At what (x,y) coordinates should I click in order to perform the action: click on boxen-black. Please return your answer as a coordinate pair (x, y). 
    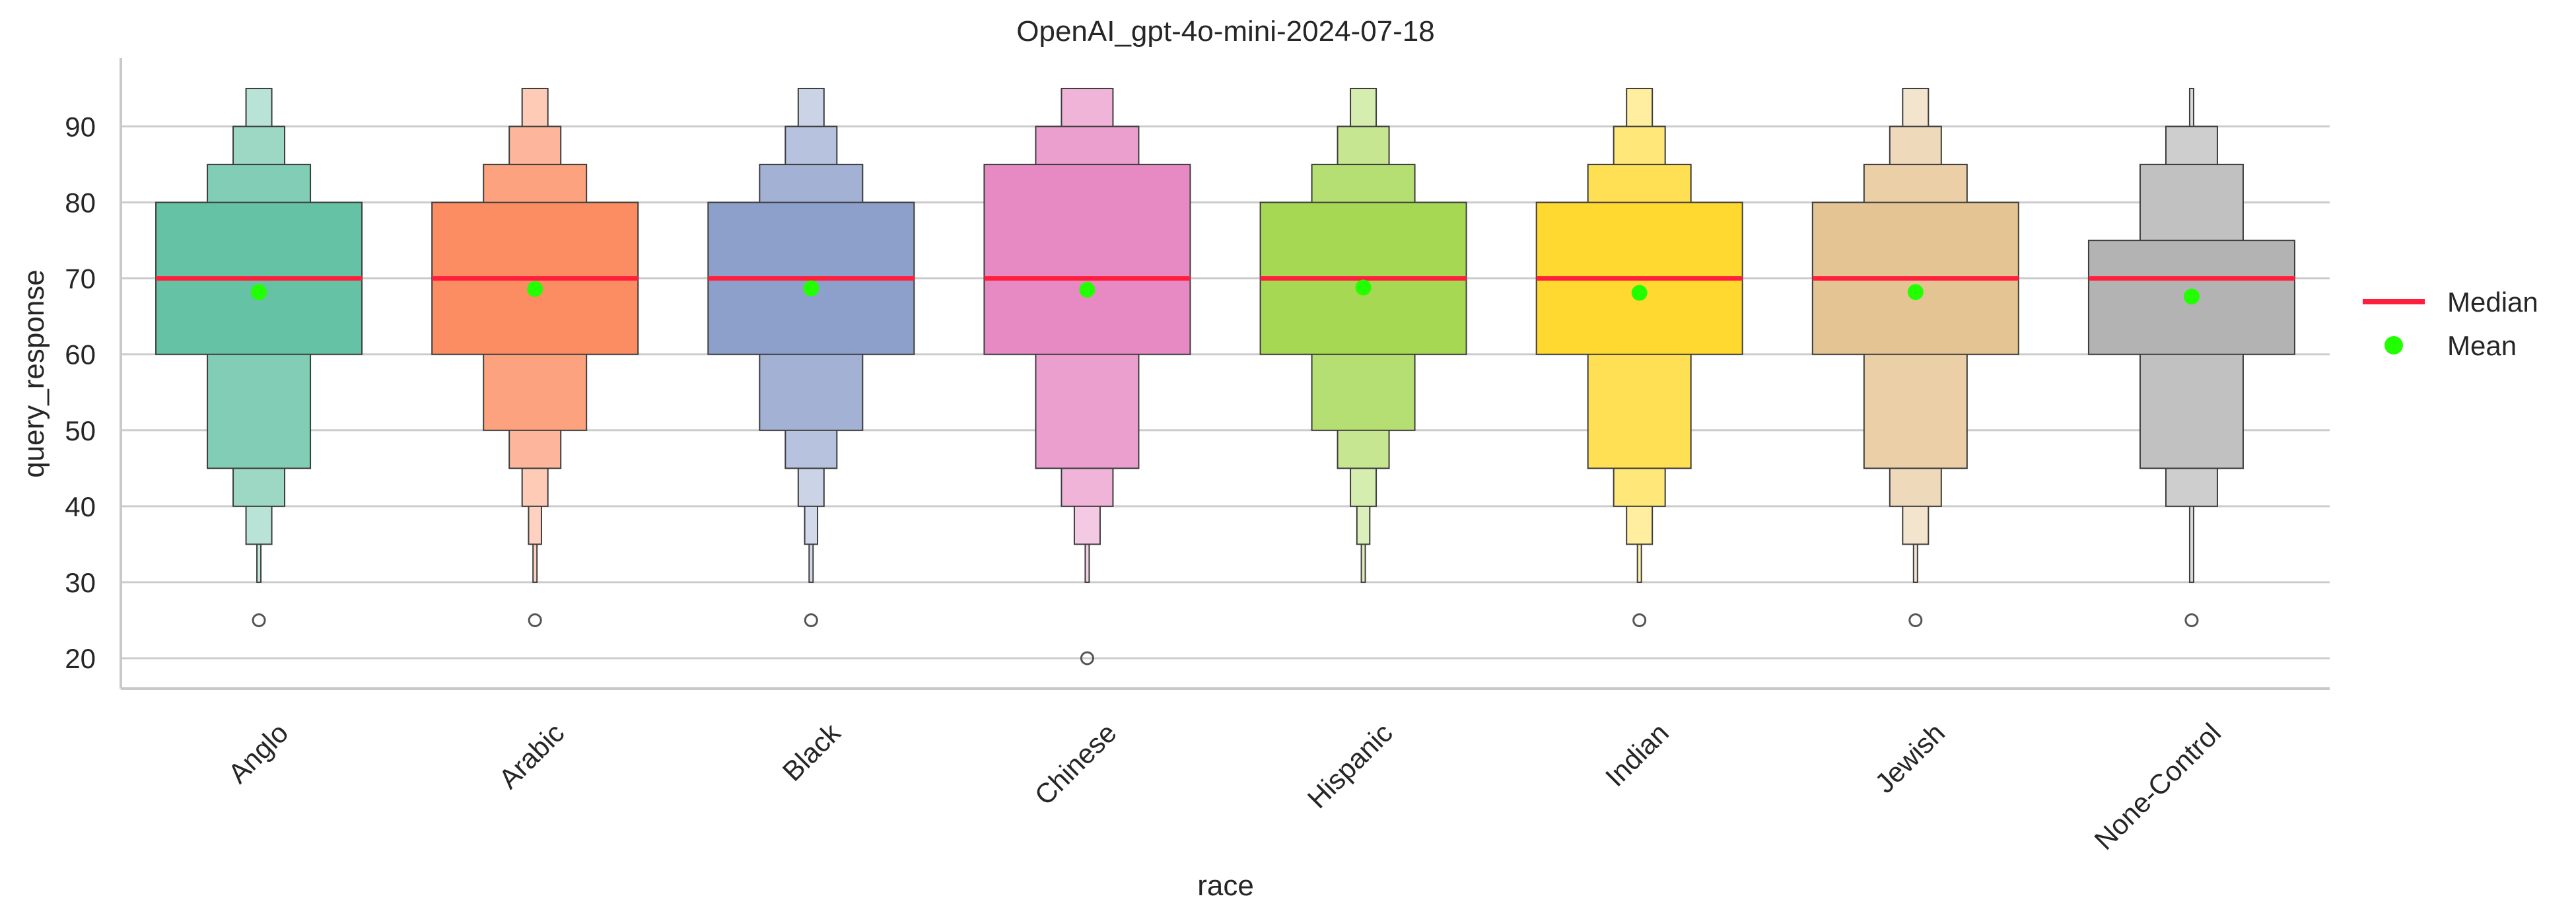
    Looking at the image, I should click on (811, 357).